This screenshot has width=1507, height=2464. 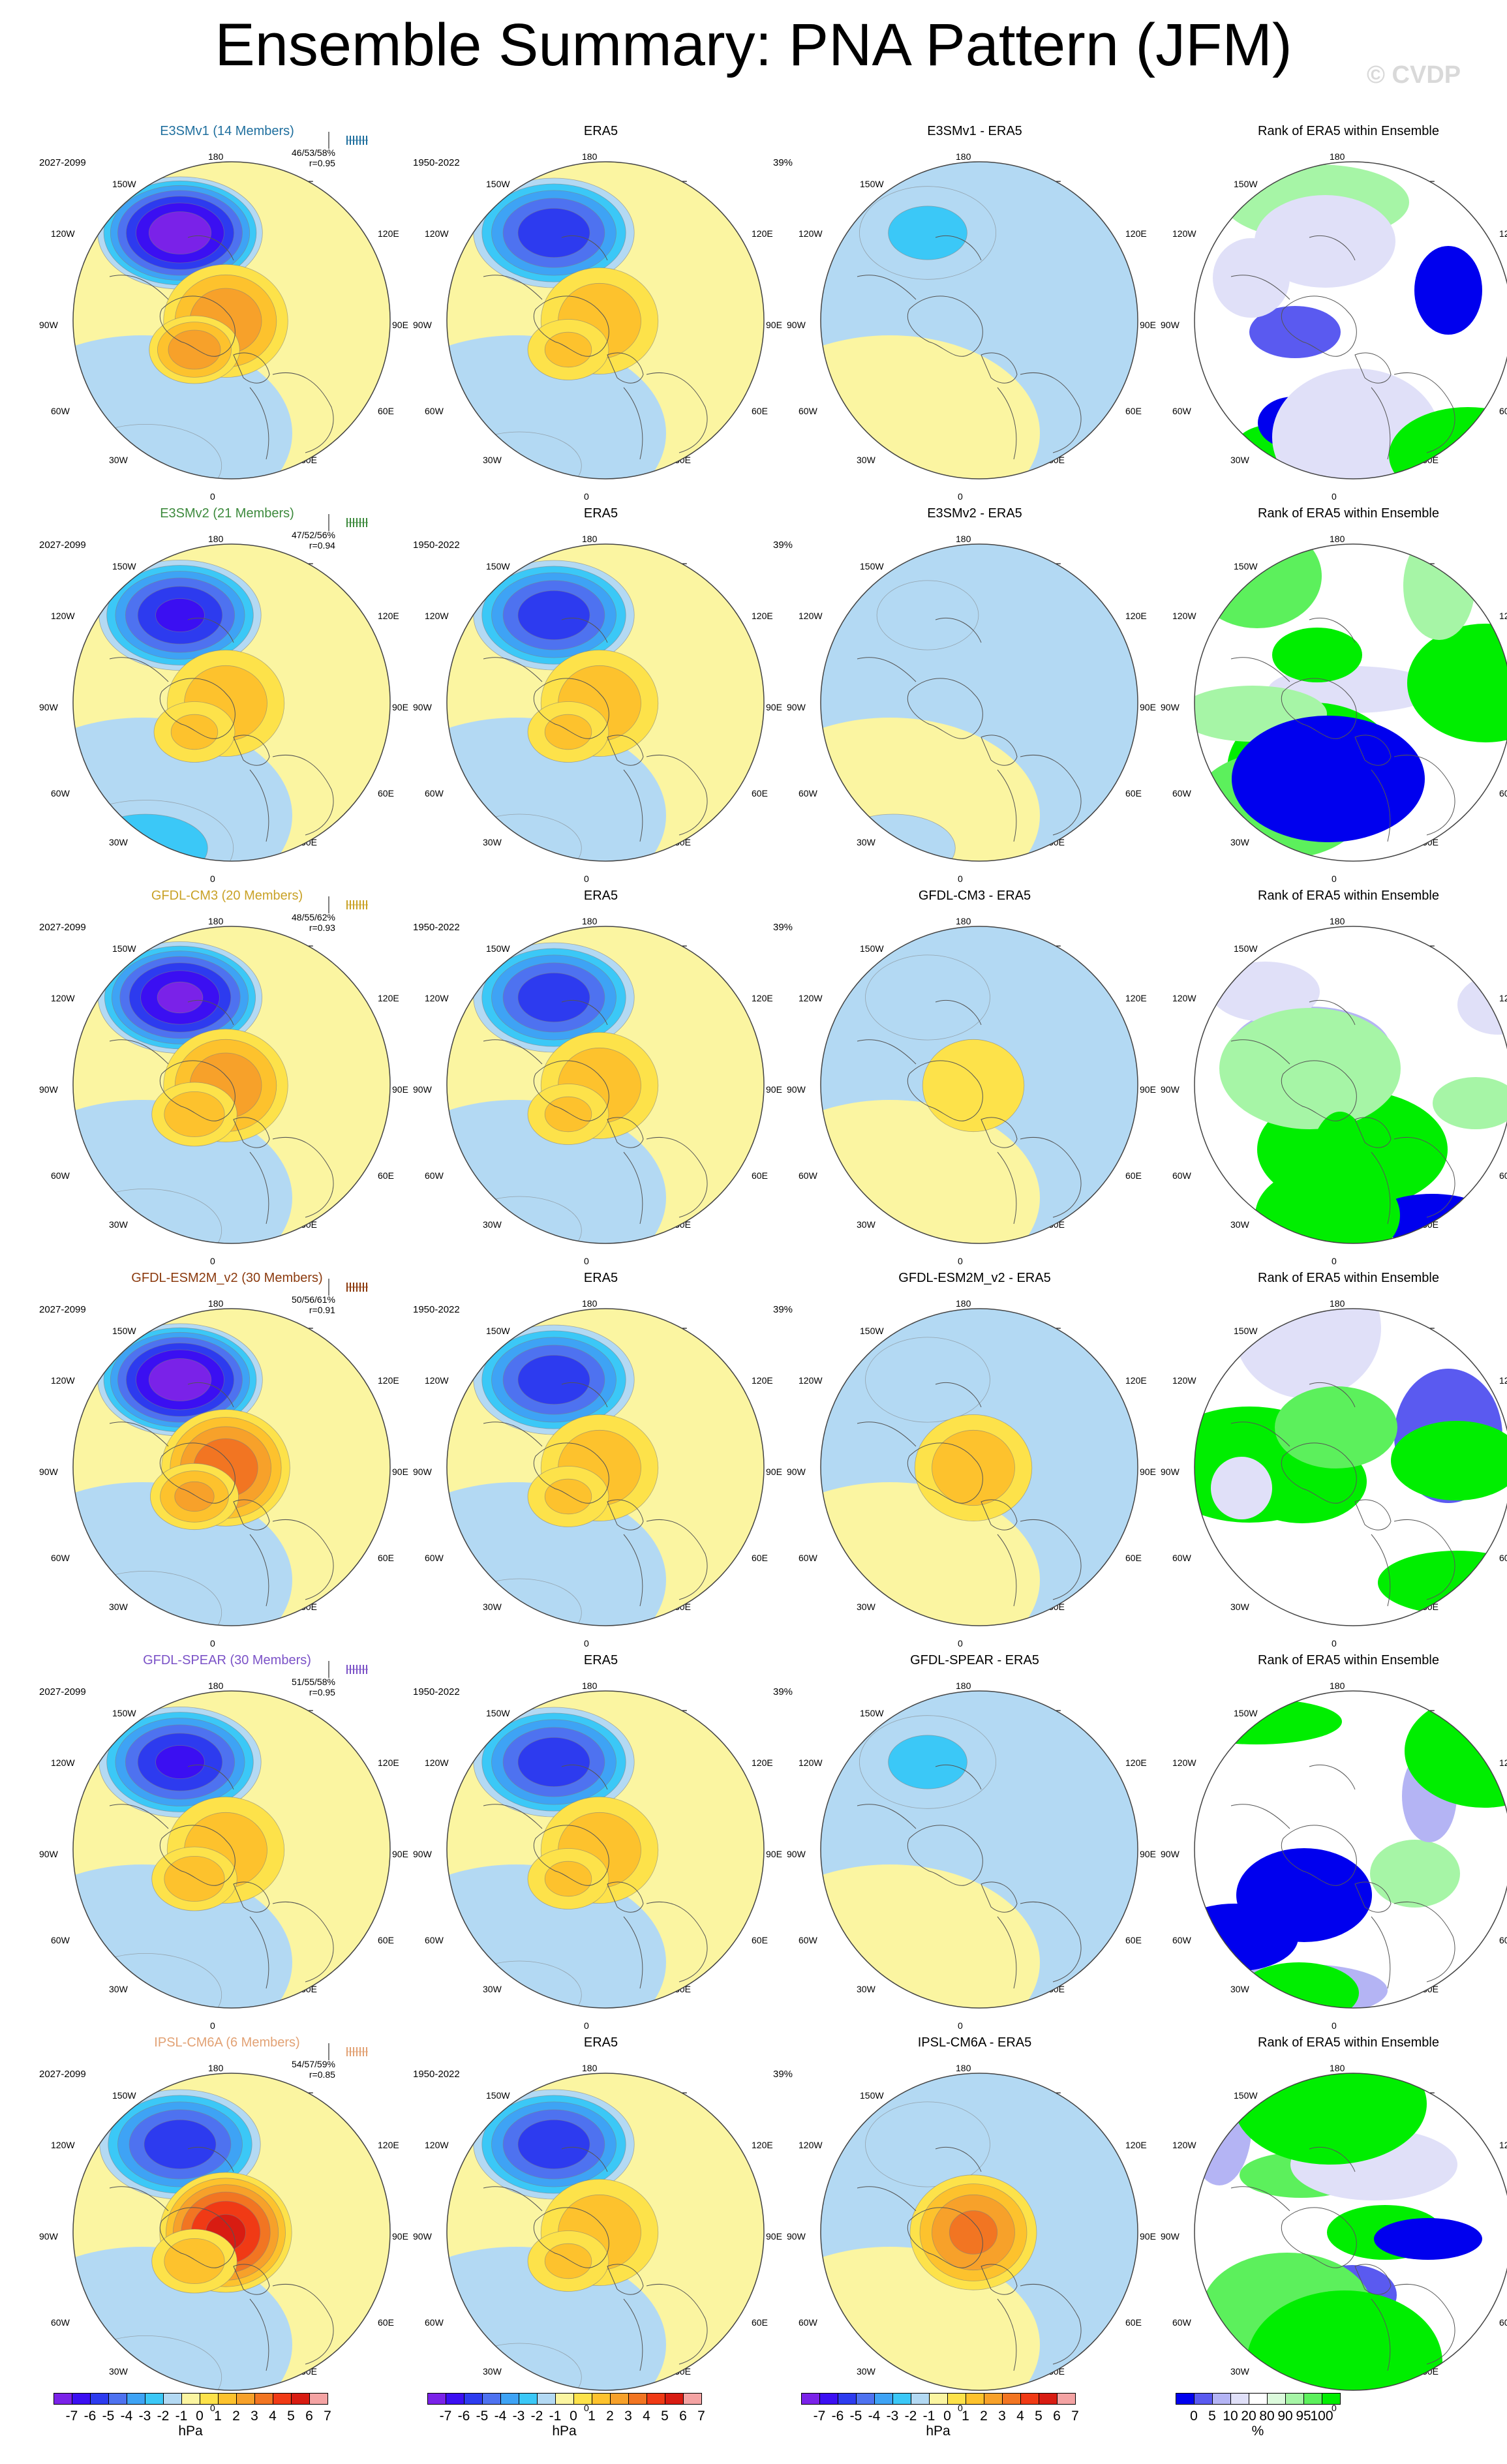 What do you see at coordinates (628, 2416) in the screenshot?
I see `colorbar-tick-label: 3` at bounding box center [628, 2416].